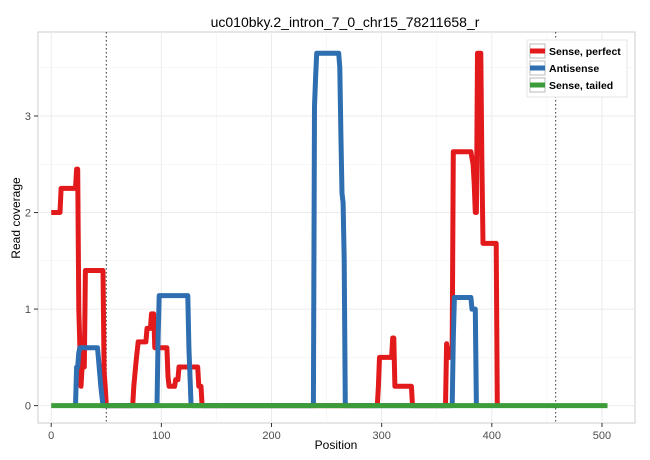 This screenshot has height=460, width=650. What do you see at coordinates (16, 218) in the screenshot?
I see `y-axis-title: Read coverage` at bounding box center [16, 218].